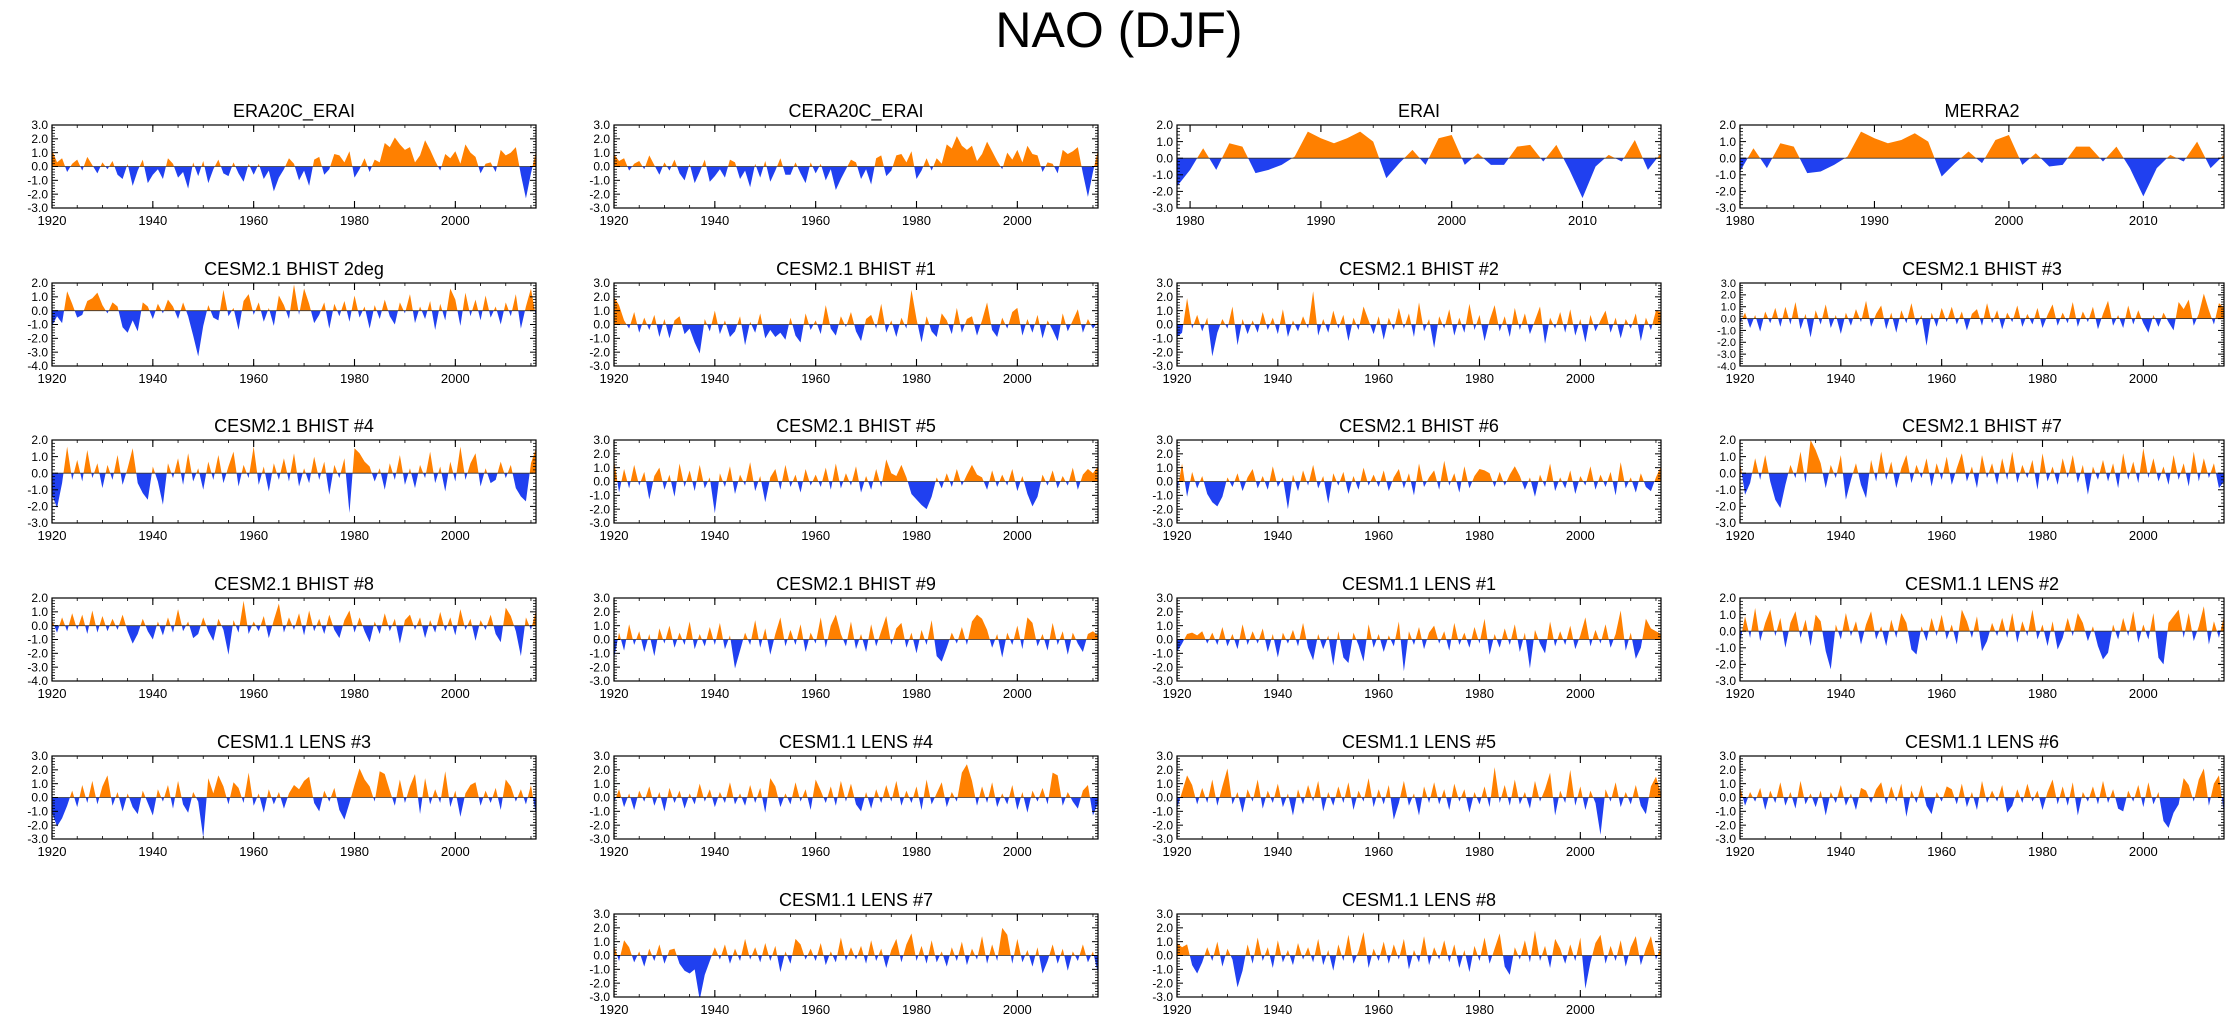 The height and width of the screenshot is (1034, 2238). What do you see at coordinates (856, 269) in the screenshot?
I see `panel-title: CESM2.1 BHIST #1` at bounding box center [856, 269].